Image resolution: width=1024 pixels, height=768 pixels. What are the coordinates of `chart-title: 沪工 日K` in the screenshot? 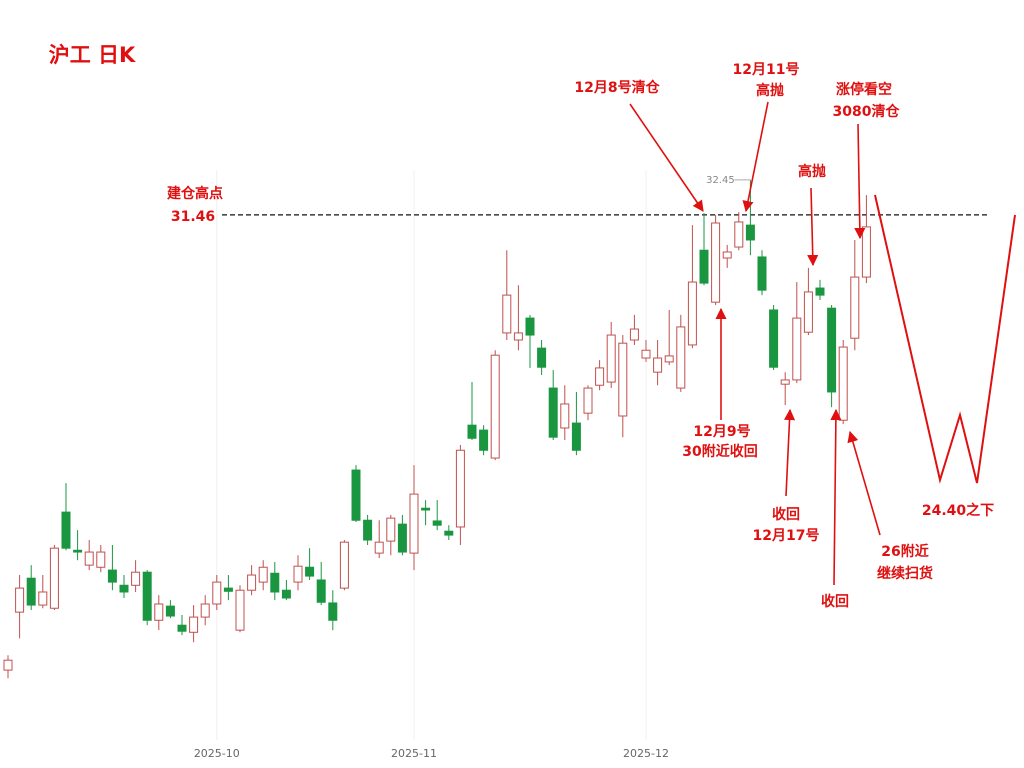 It's located at (92, 55).